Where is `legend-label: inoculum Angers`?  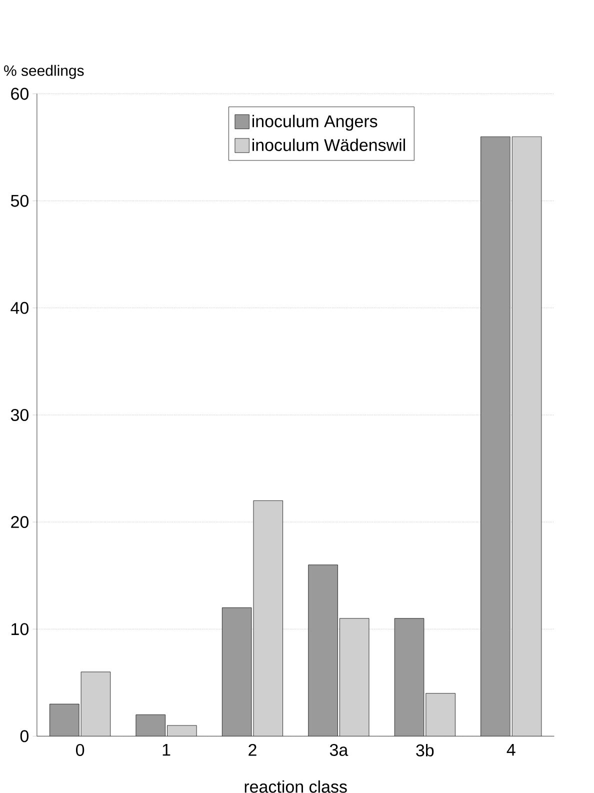
legend-label: inoculum Angers is located at coordinates (315, 122).